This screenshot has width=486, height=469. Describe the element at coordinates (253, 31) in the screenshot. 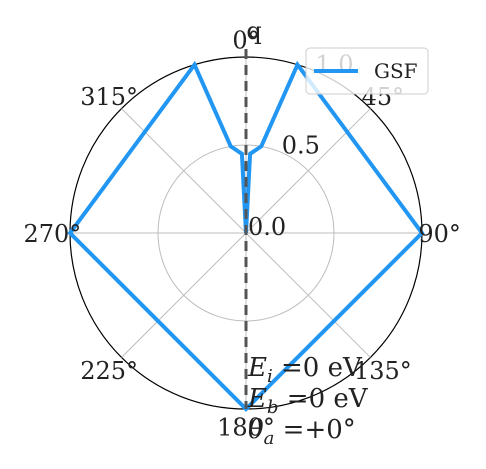

I see `reference-line-label: q` at that location.